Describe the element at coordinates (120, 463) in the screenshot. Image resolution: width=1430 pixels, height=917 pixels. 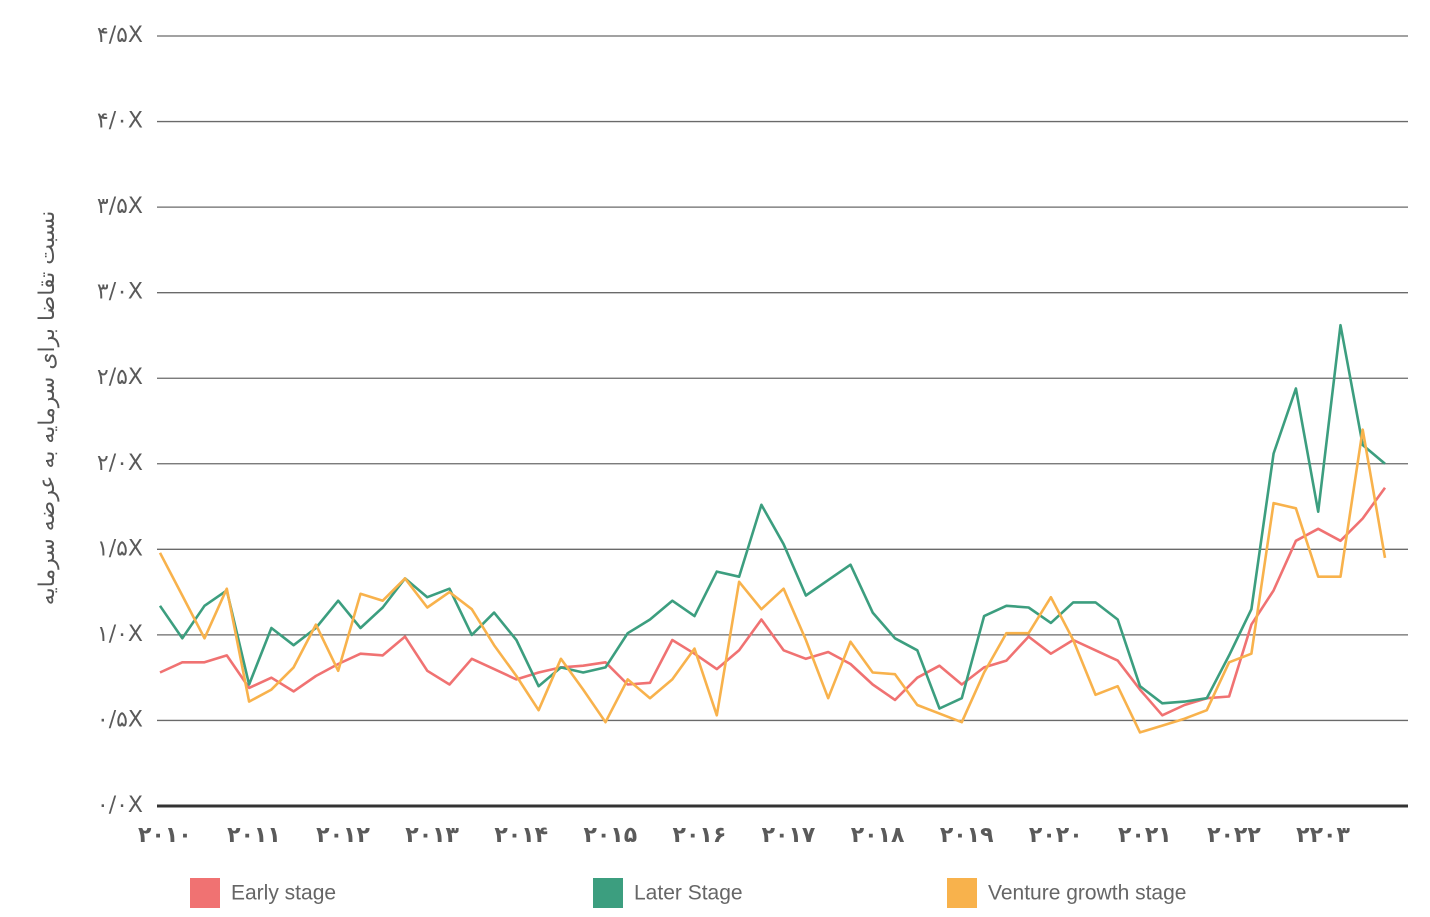
I see `y-tick-label: ۲/۰X` at that location.